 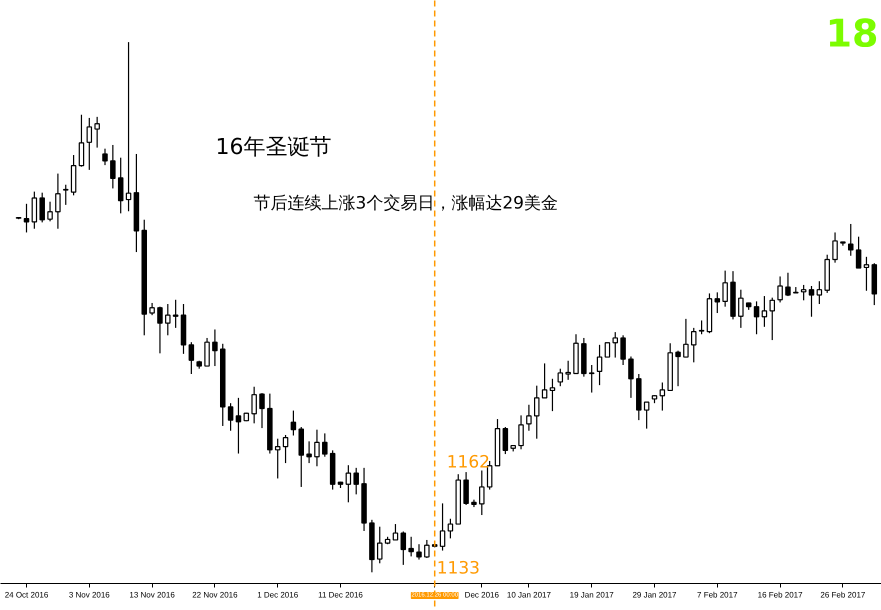 What do you see at coordinates (781, 595) in the screenshot?
I see `x-tick-label: 16 Feb 2017` at bounding box center [781, 595].